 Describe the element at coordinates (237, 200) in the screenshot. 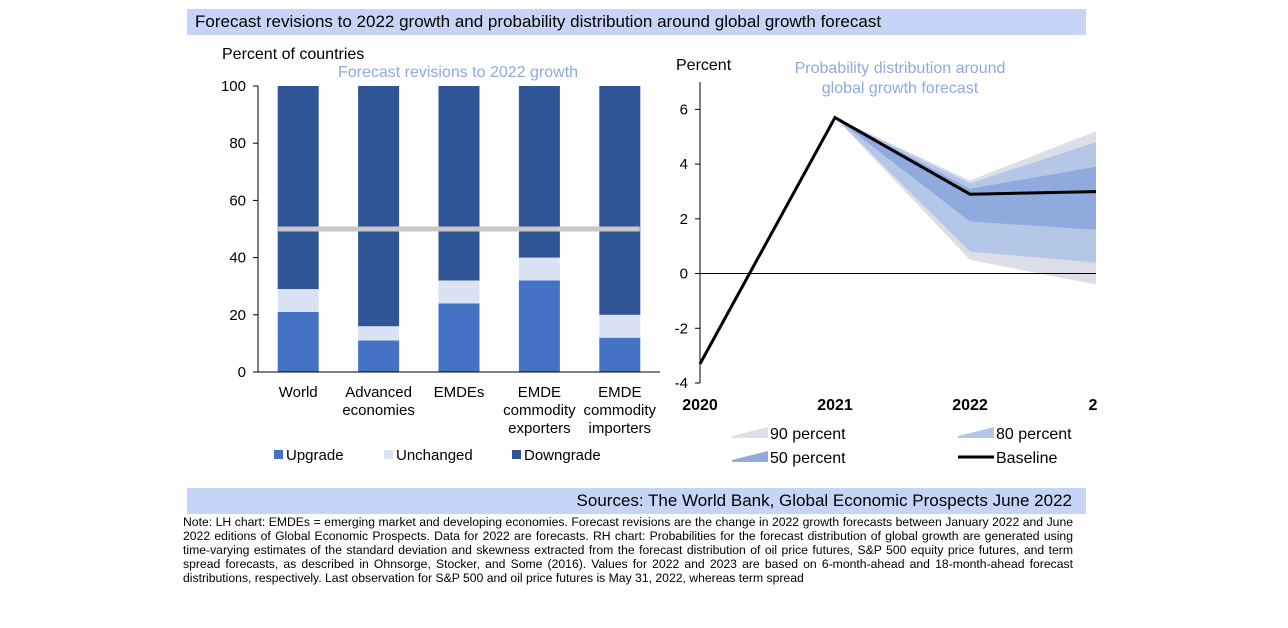

I see `left-y-tick-label: 60` at that location.